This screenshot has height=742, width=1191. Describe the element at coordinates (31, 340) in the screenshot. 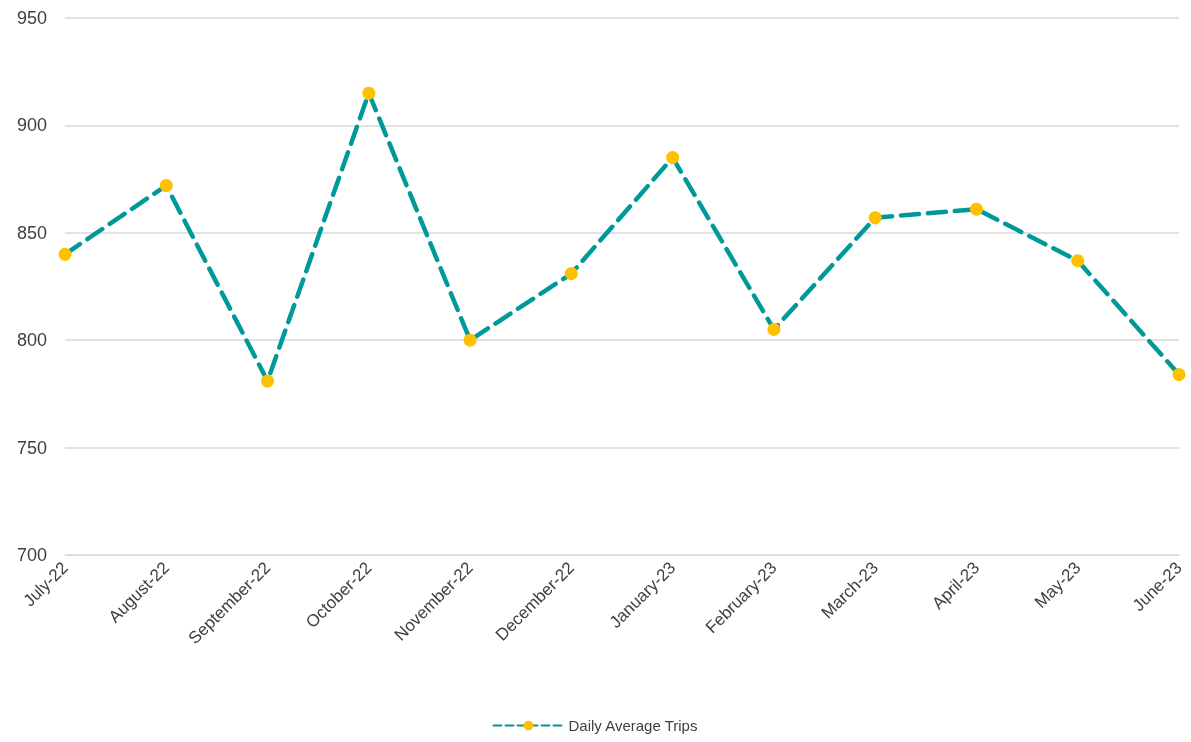

I see `y-tick-label: 800` at that location.